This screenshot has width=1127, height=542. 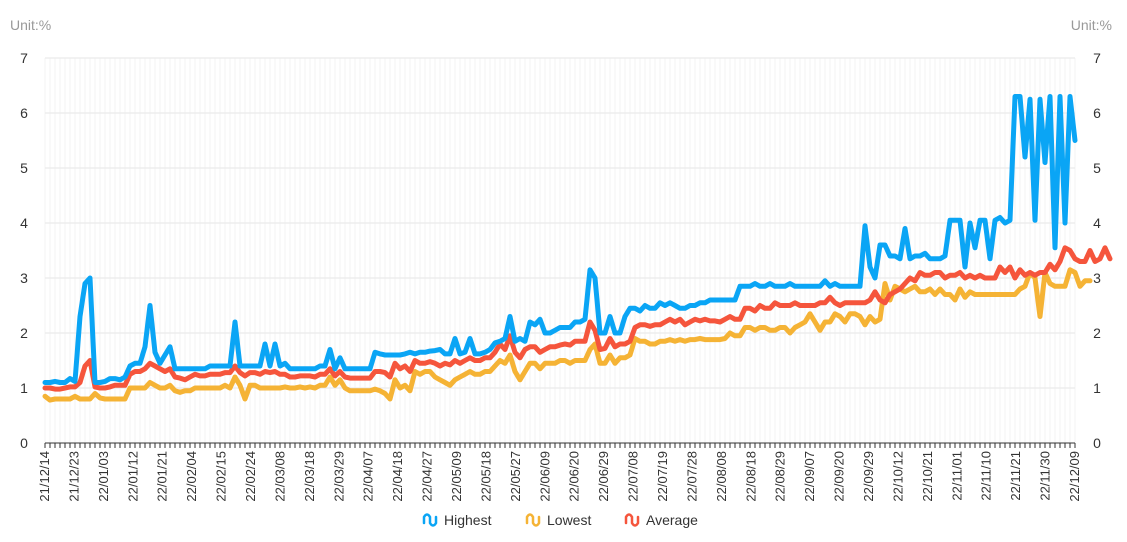 What do you see at coordinates (662, 476) in the screenshot?
I see `x-tick-label: 22/07/19` at bounding box center [662, 476].